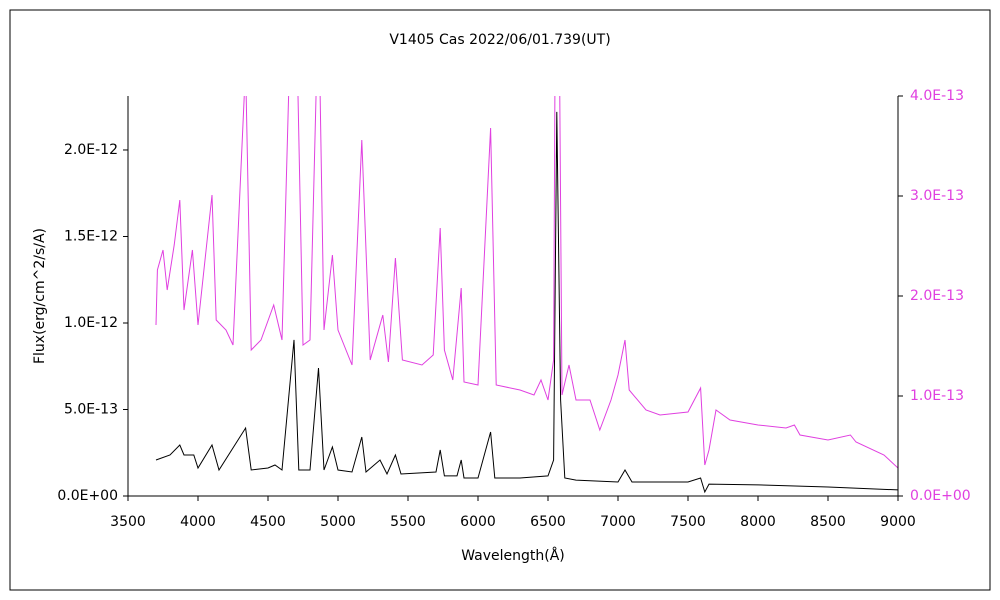 The image size is (1000, 600). What do you see at coordinates (128, 522) in the screenshot?
I see `x-tick-label: 3500` at bounding box center [128, 522].